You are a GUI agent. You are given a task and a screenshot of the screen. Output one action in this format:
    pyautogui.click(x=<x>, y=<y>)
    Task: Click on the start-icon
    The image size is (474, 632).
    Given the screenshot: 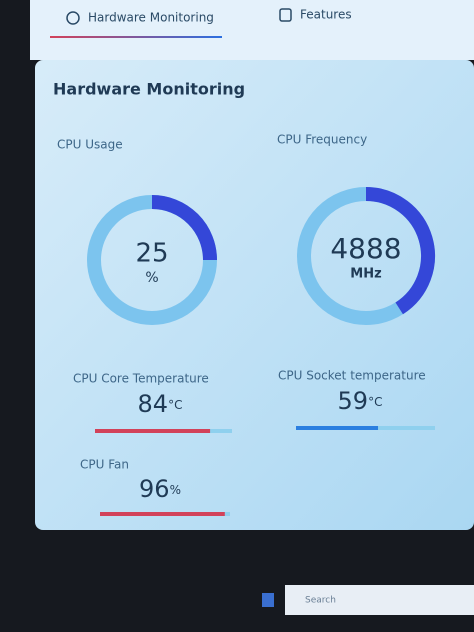 What is the action you would take?
    pyautogui.click(x=268, y=600)
    